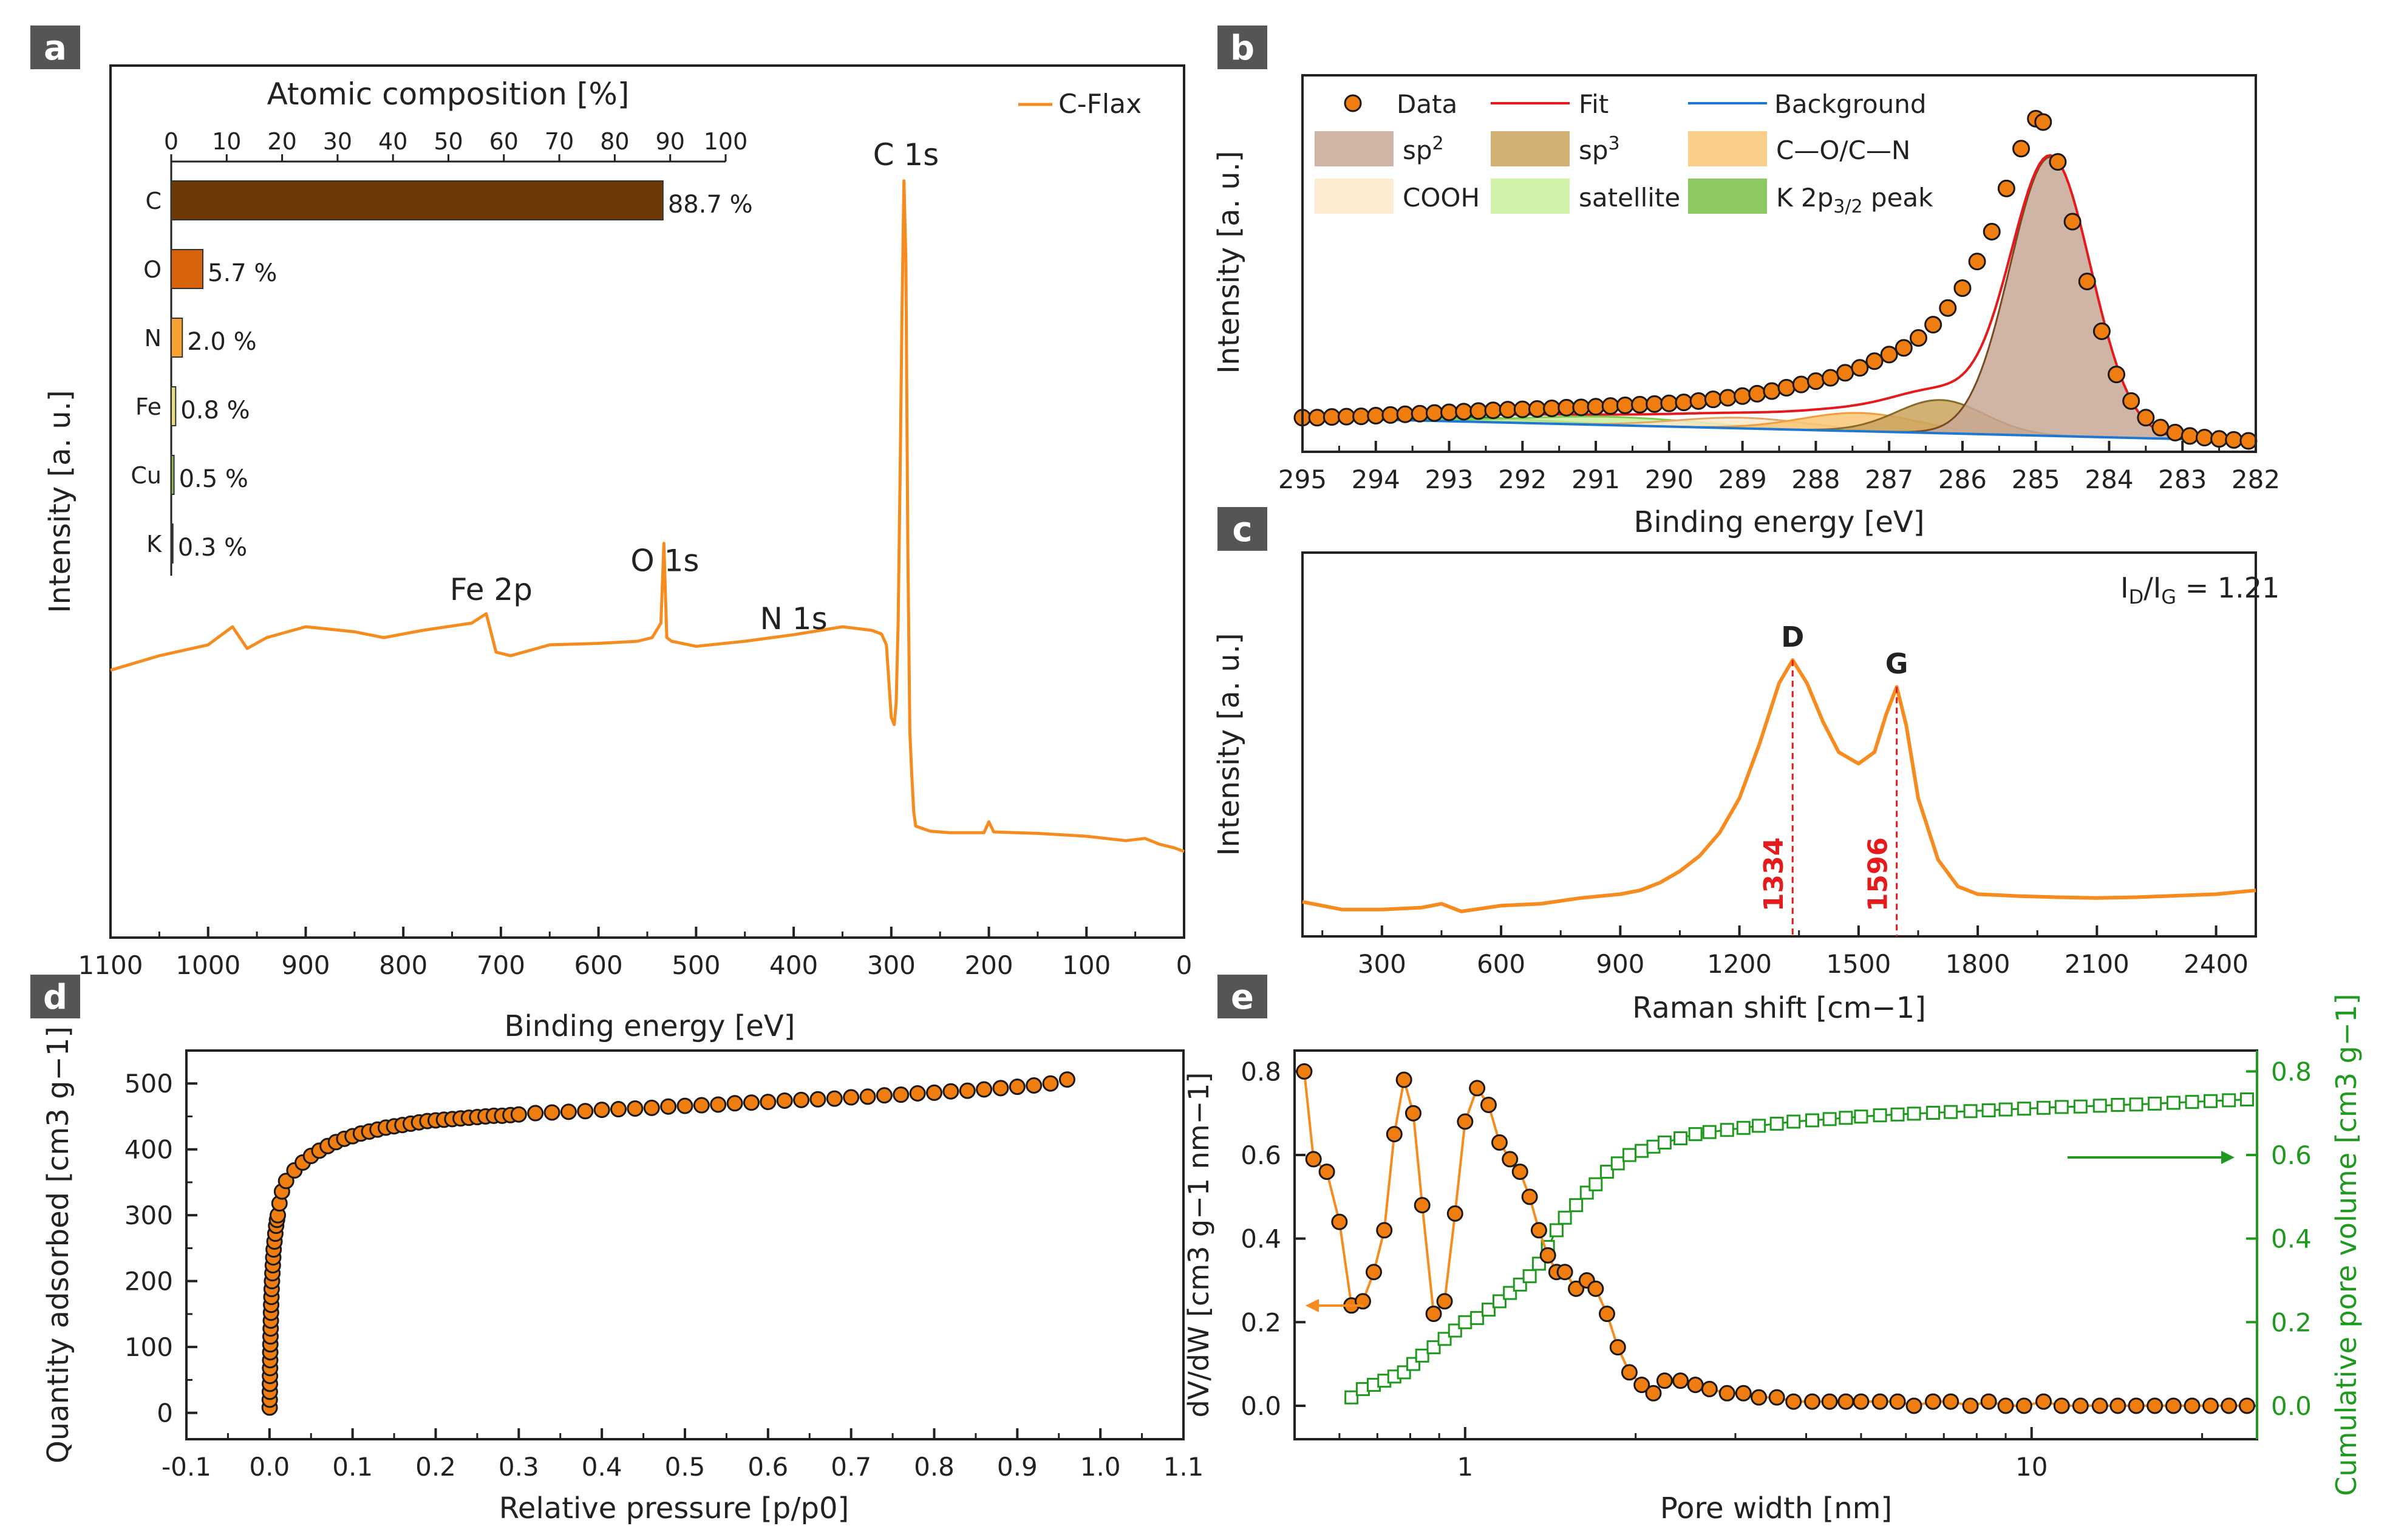 This screenshot has height=1540, width=2390. What do you see at coordinates (221, 342) in the screenshot?
I see `inset-value-label: 2.0 %` at bounding box center [221, 342].